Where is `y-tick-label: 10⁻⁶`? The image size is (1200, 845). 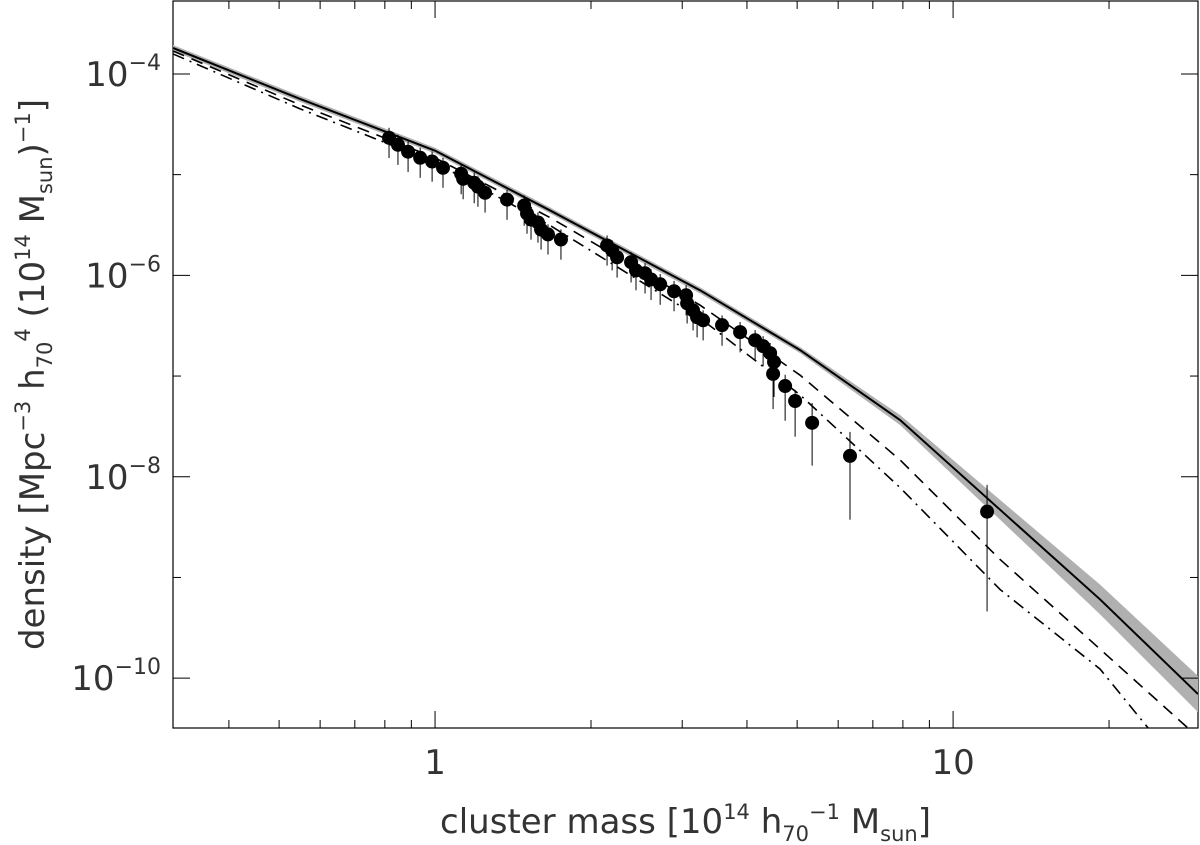 y-tick-label: 10⁻⁶ is located at coordinates (123, 274).